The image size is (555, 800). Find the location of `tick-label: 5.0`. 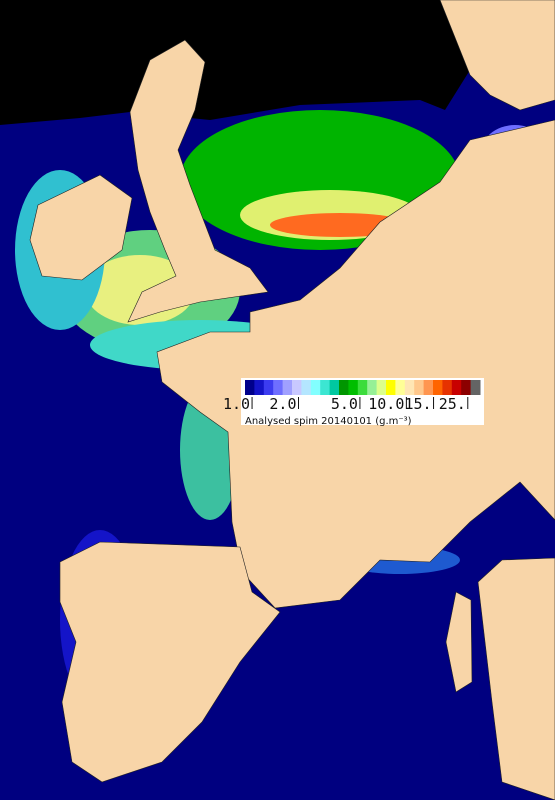

tick-label: 5.0 is located at coordinates (344, 404).